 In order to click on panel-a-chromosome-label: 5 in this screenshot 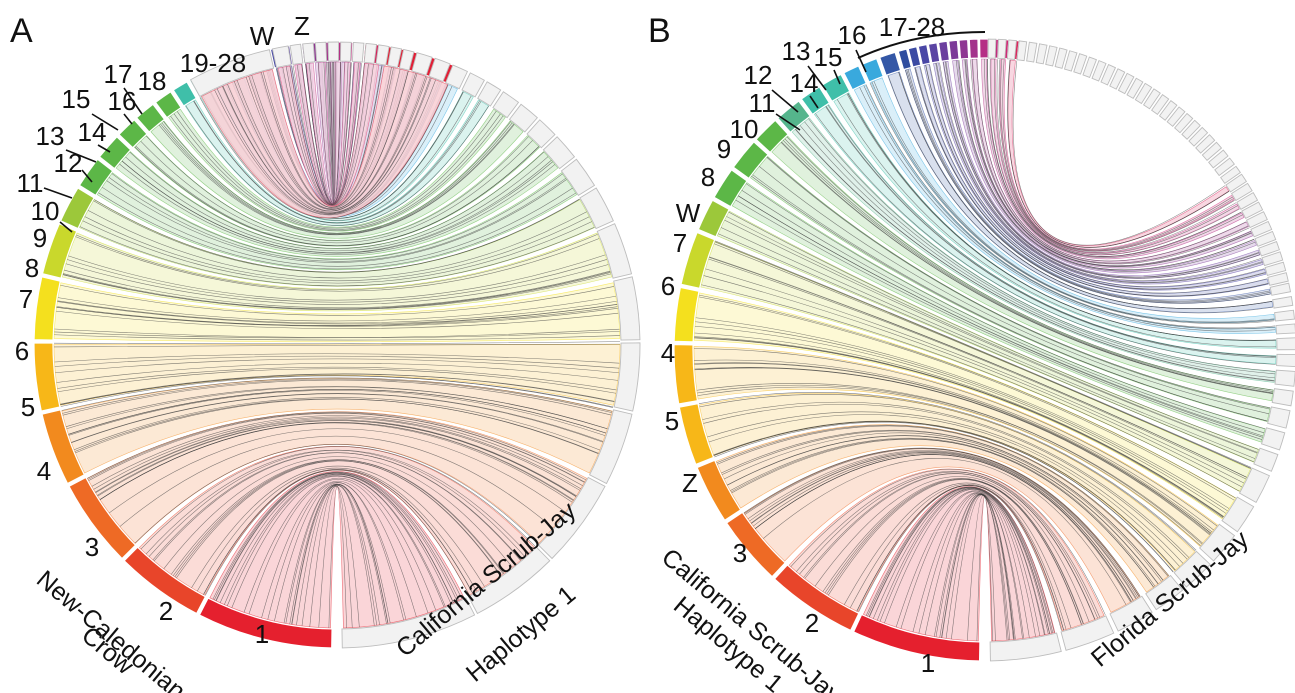, I will do `click(28, 407)`.